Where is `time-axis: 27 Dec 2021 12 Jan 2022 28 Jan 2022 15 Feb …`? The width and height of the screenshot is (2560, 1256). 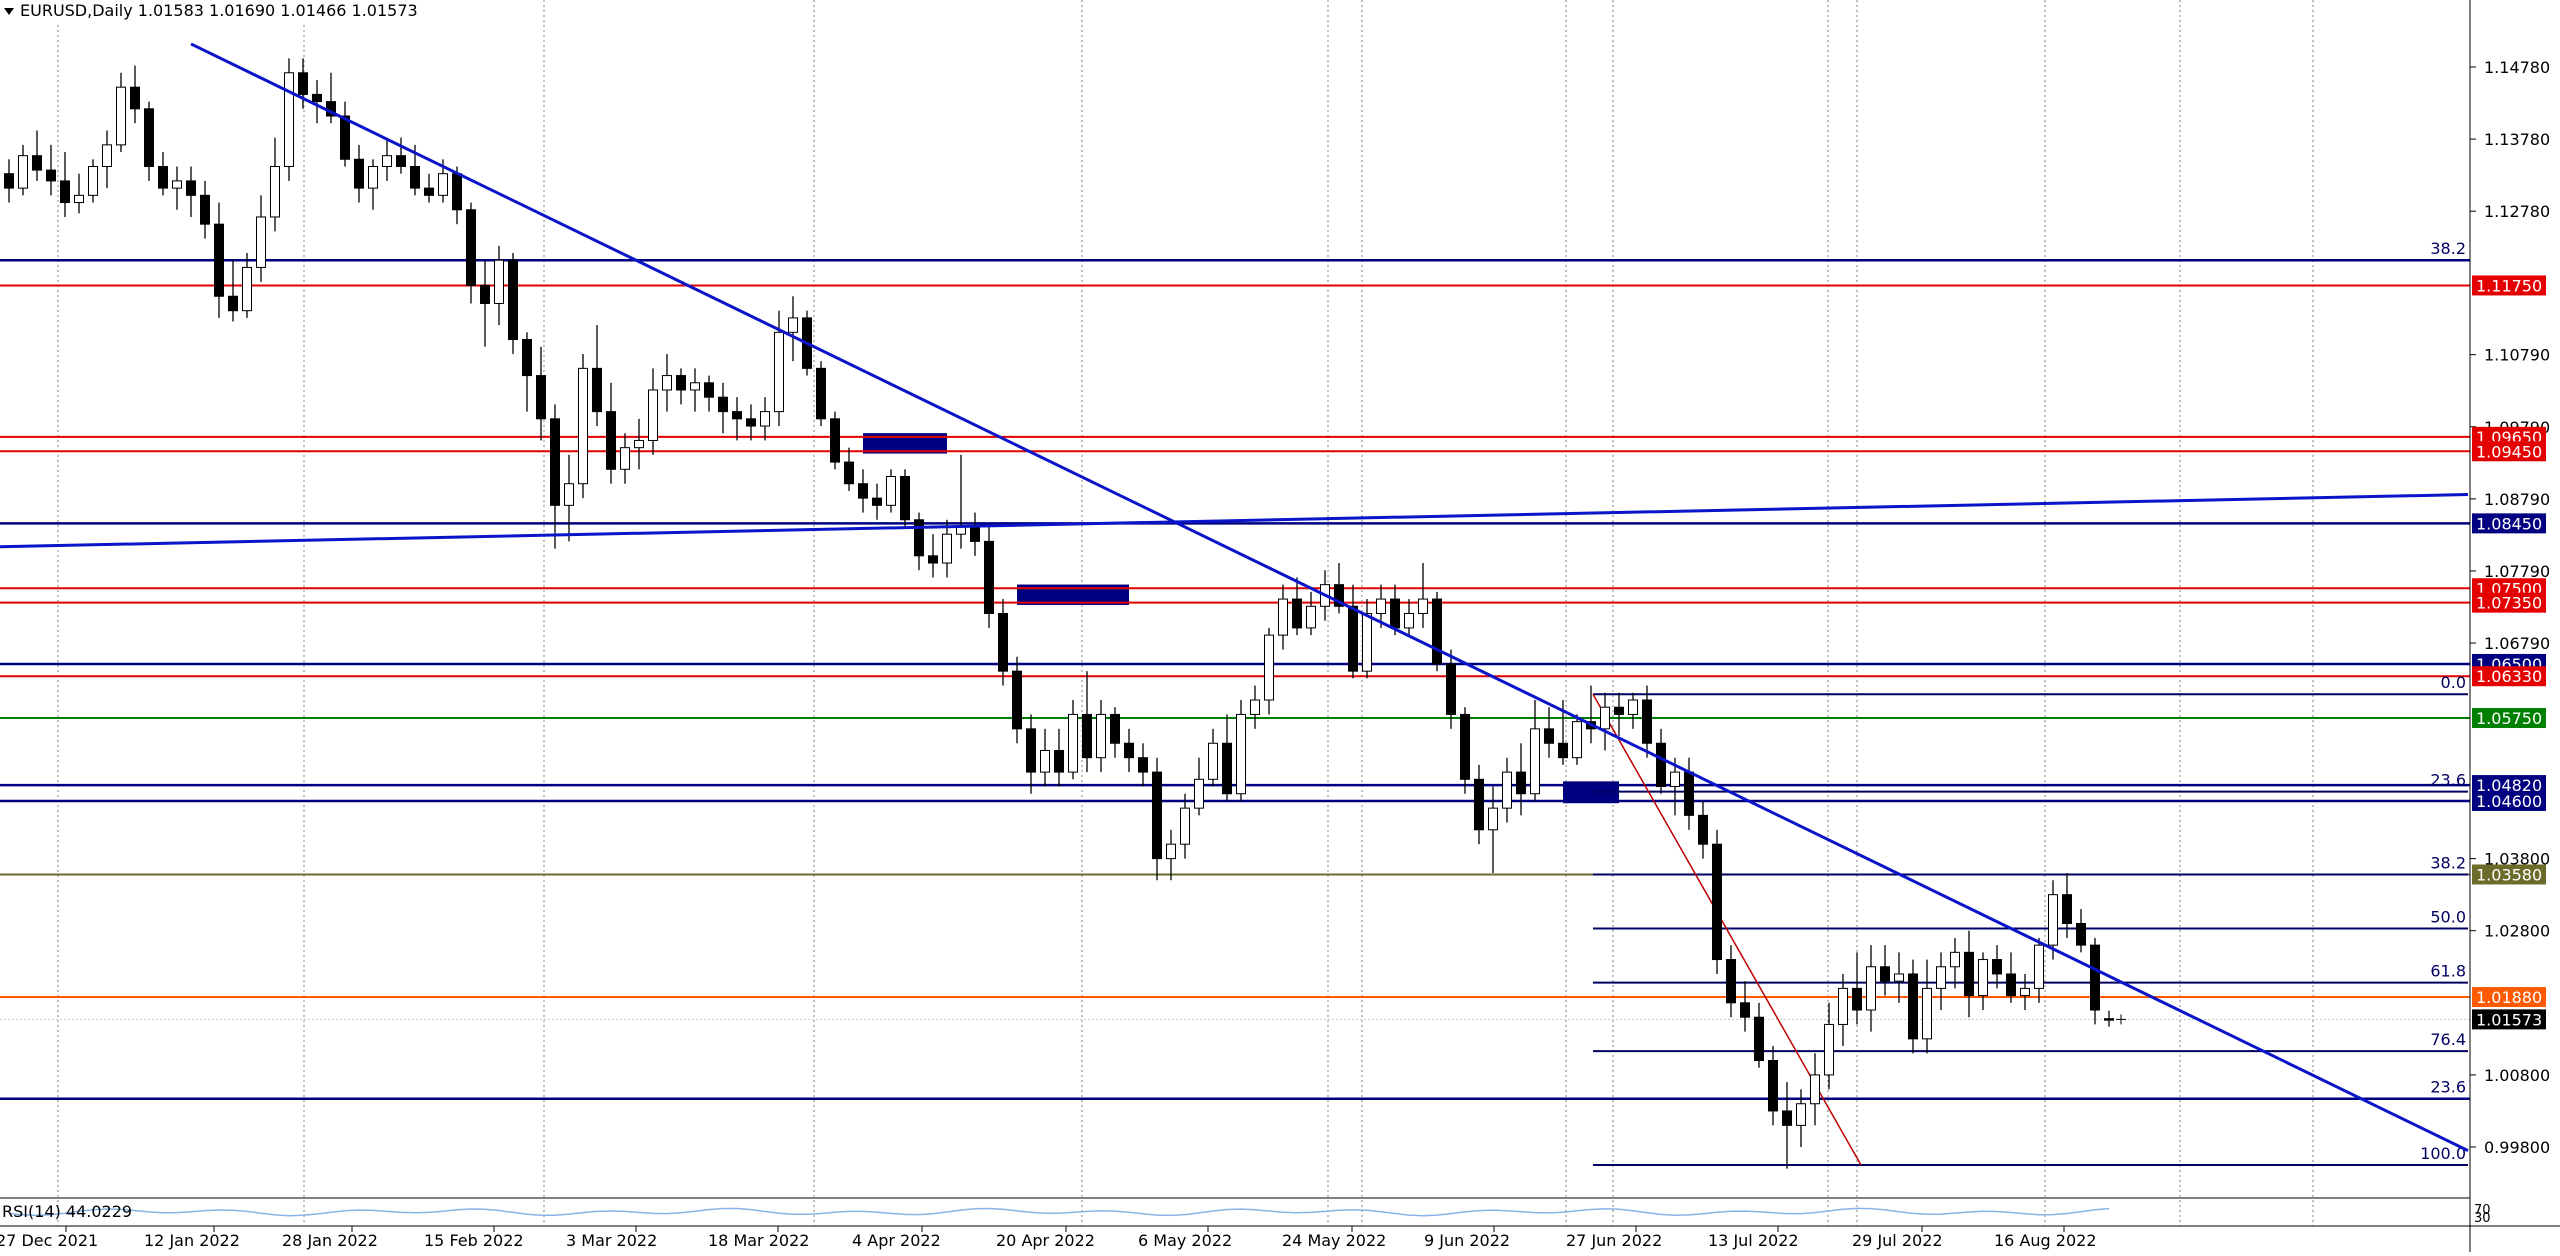 time-axis: 27 Dec 2021 12 Jan 2022 28 Jan 2022 15 Feb … is located at coordinates (1048, 1238).